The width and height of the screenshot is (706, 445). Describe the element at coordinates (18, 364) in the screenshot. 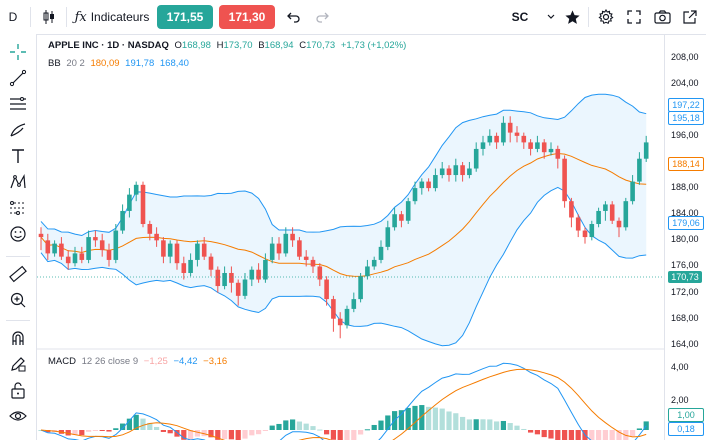

I see `pencil-lock-icon` at that location.